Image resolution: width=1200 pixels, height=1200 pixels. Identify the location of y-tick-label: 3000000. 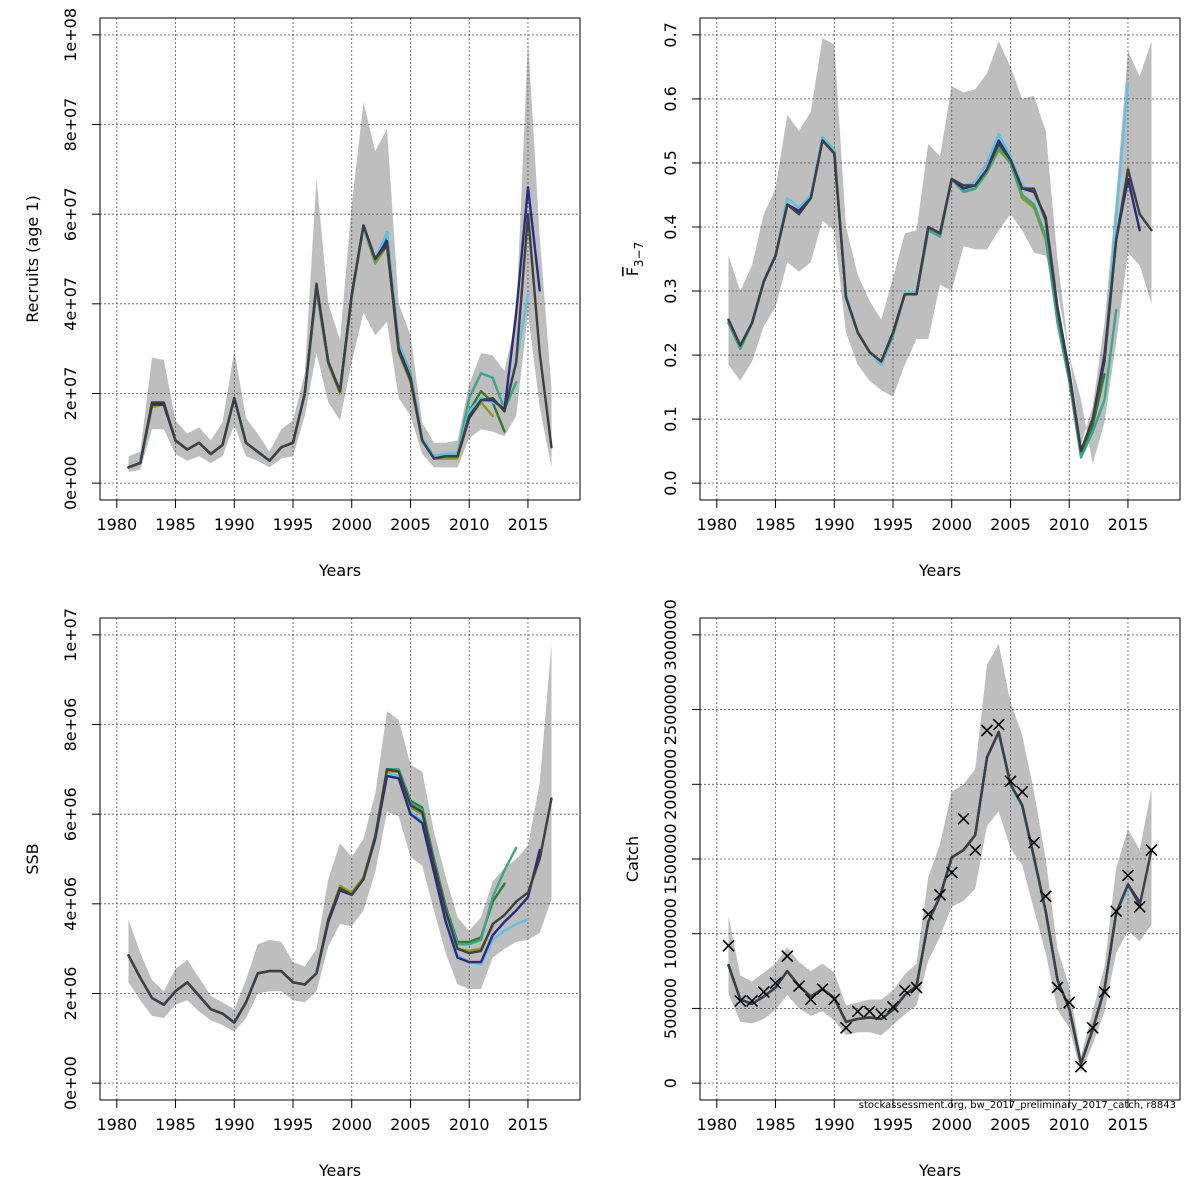
(670, 634).